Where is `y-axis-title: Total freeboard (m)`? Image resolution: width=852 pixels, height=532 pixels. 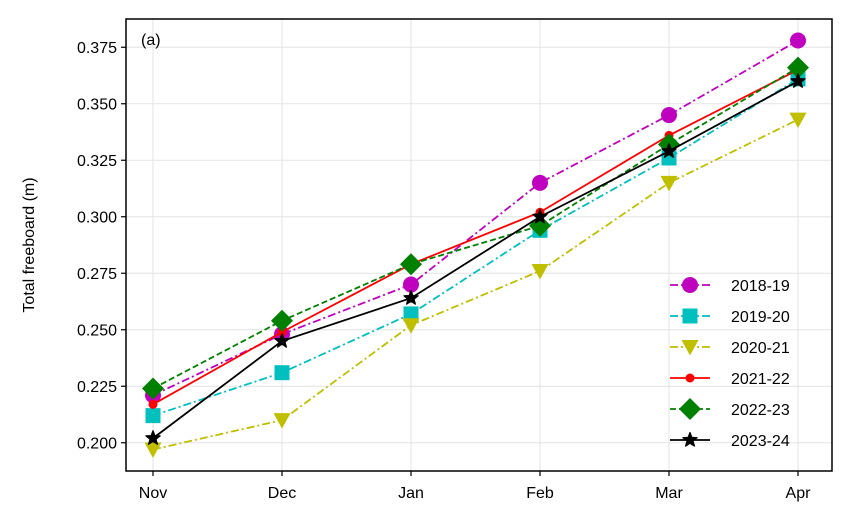
y-axis-title: Total freeboard (m) is located at coordinates (29, 244).